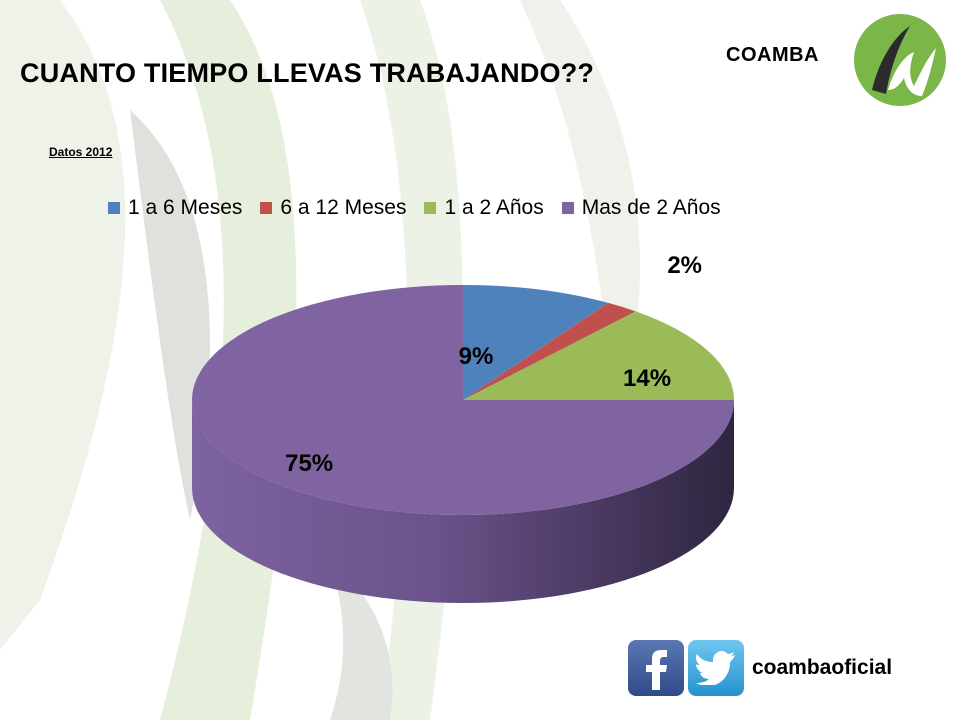 The image size is (960, 720). I want to click on social-links, so click(686, 668).